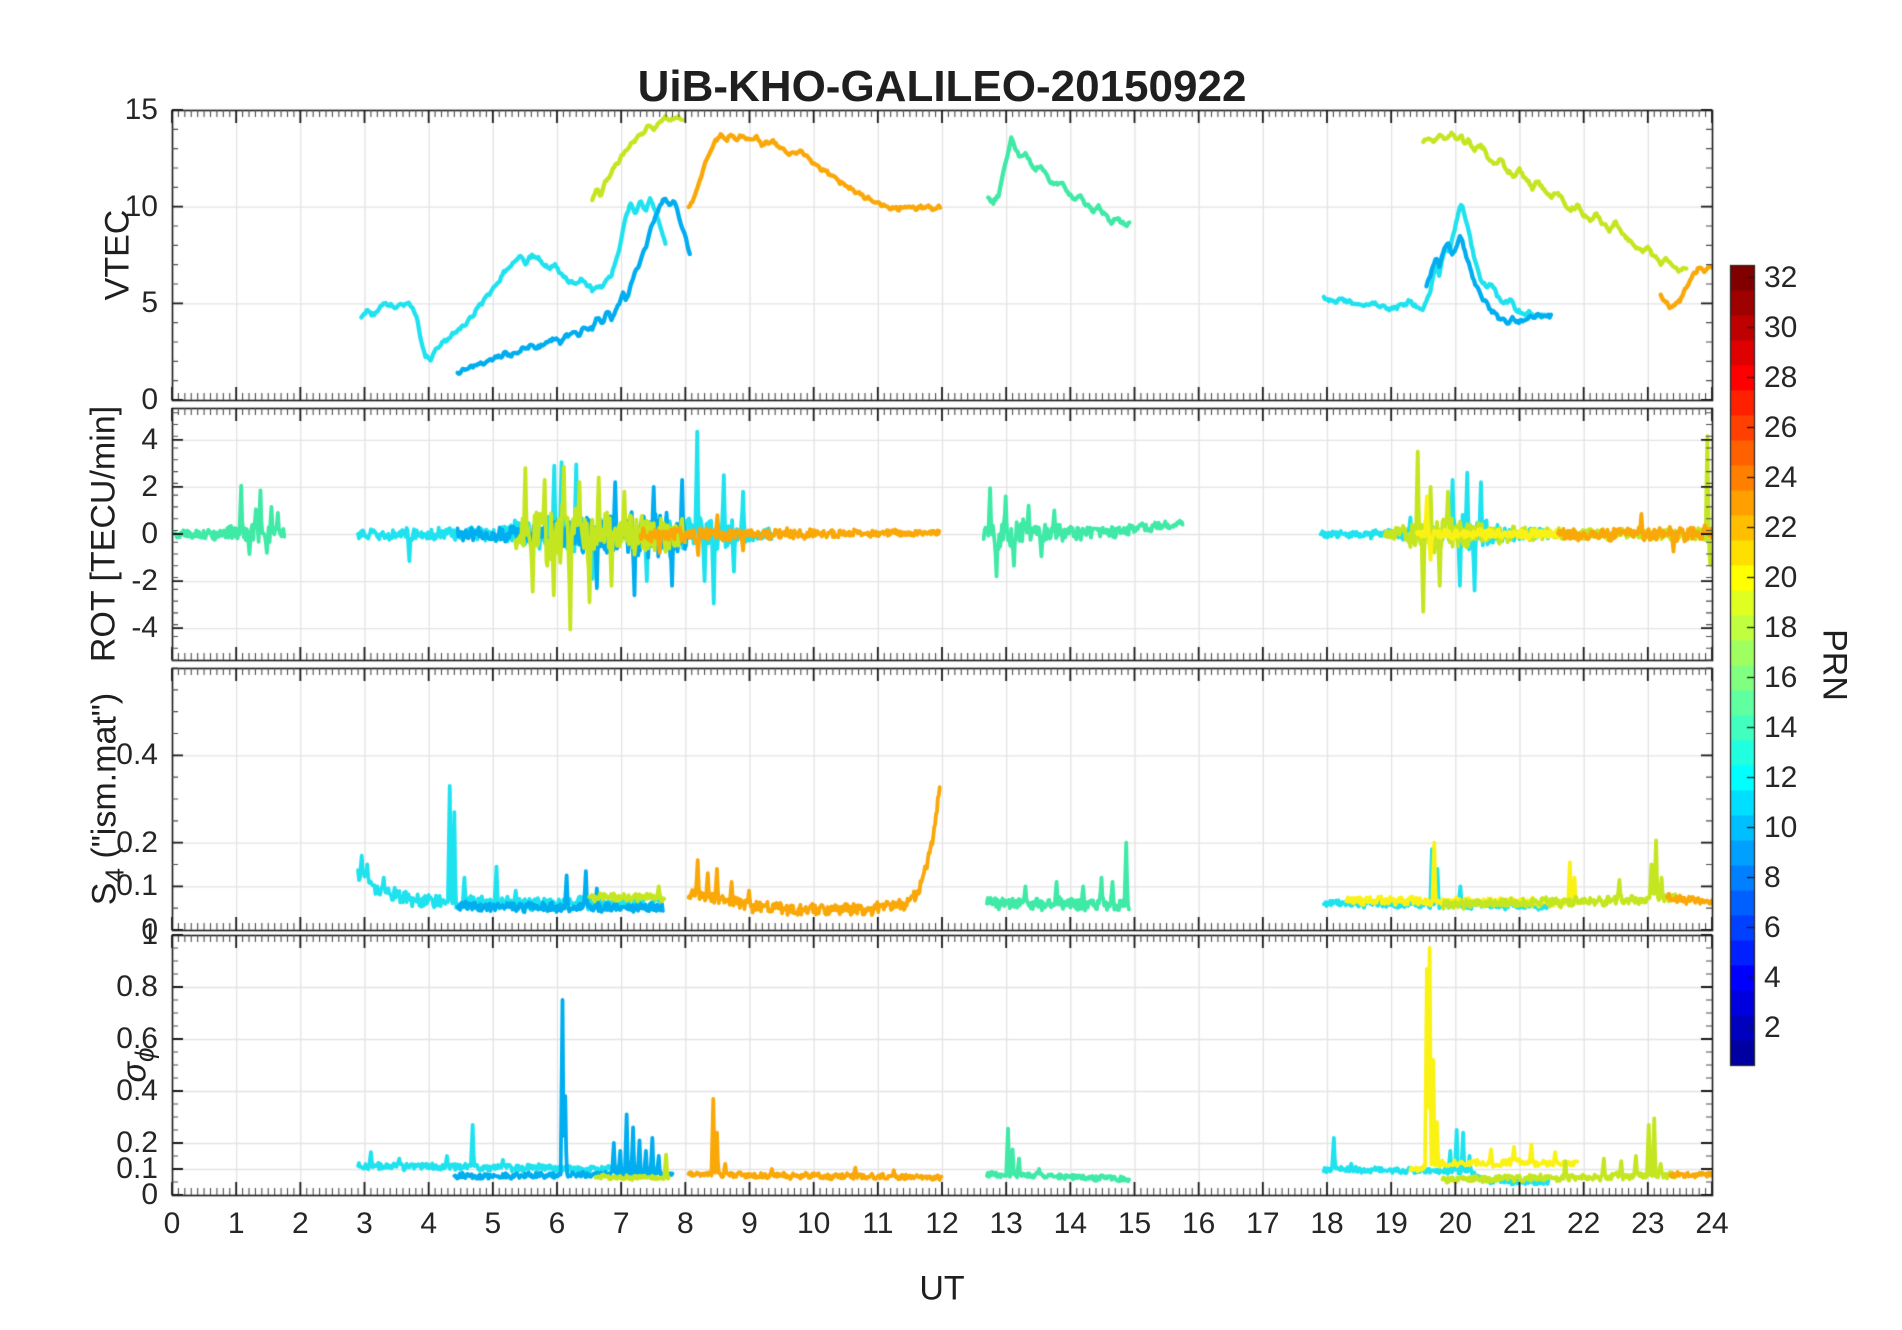  Describe the element at coordinates (149, 1194) in the screenshot. I see `y-tick-label-sigma_phi: 0` at that location.